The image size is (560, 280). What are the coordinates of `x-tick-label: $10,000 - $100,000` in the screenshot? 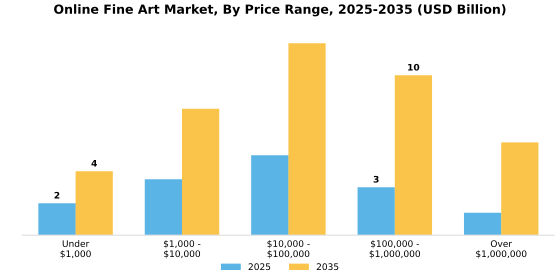 It's located at (288, 249).